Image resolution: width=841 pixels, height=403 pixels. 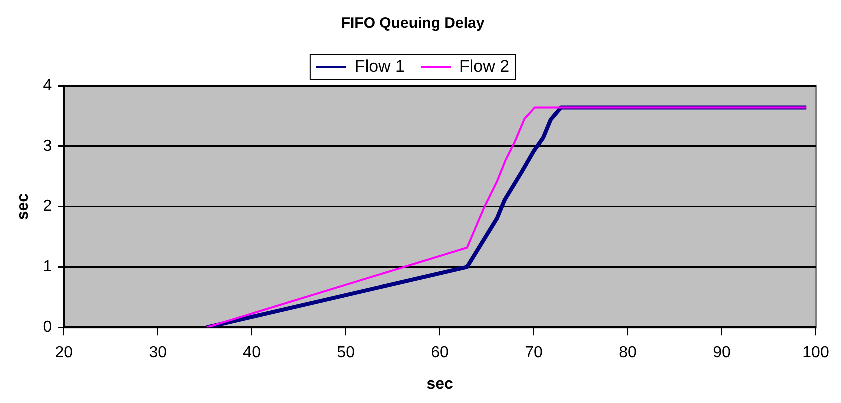 I want to click on y-tick-label: 4, so click(x=47, y=85).